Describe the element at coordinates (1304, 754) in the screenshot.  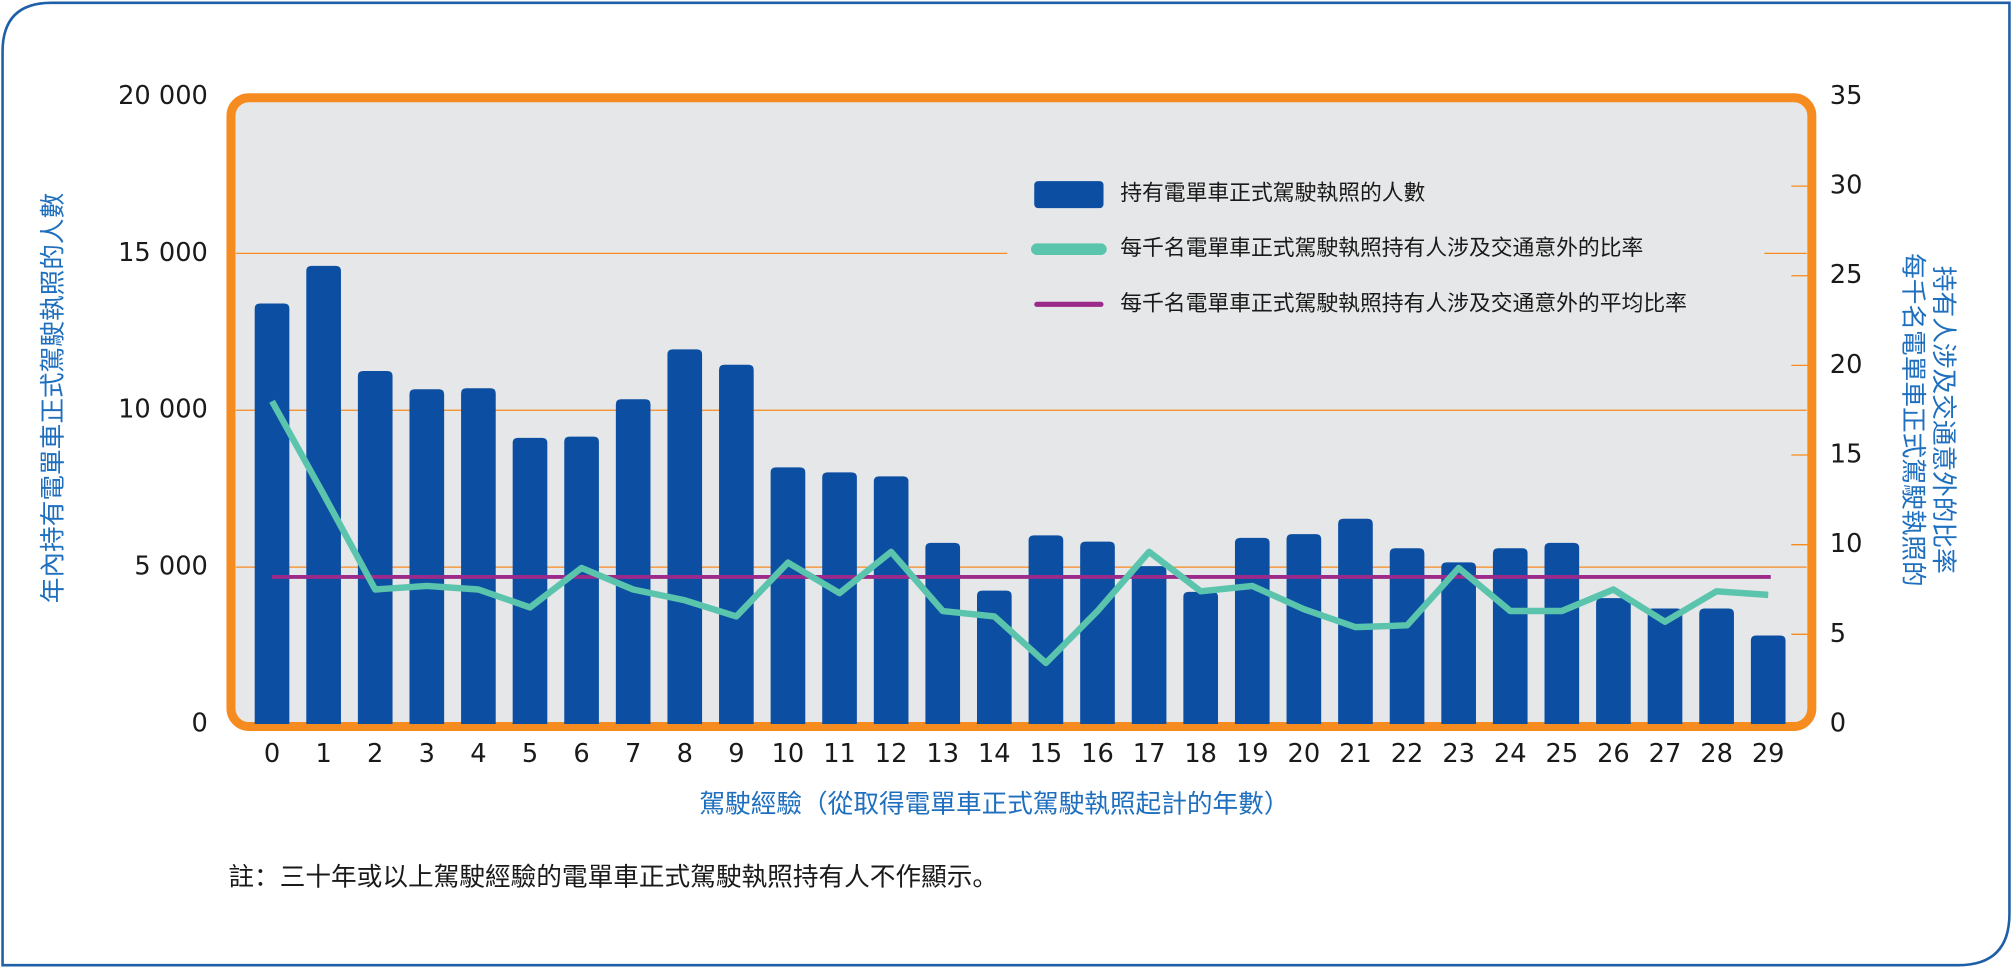
I see `x-tick-label: 20` at that location.